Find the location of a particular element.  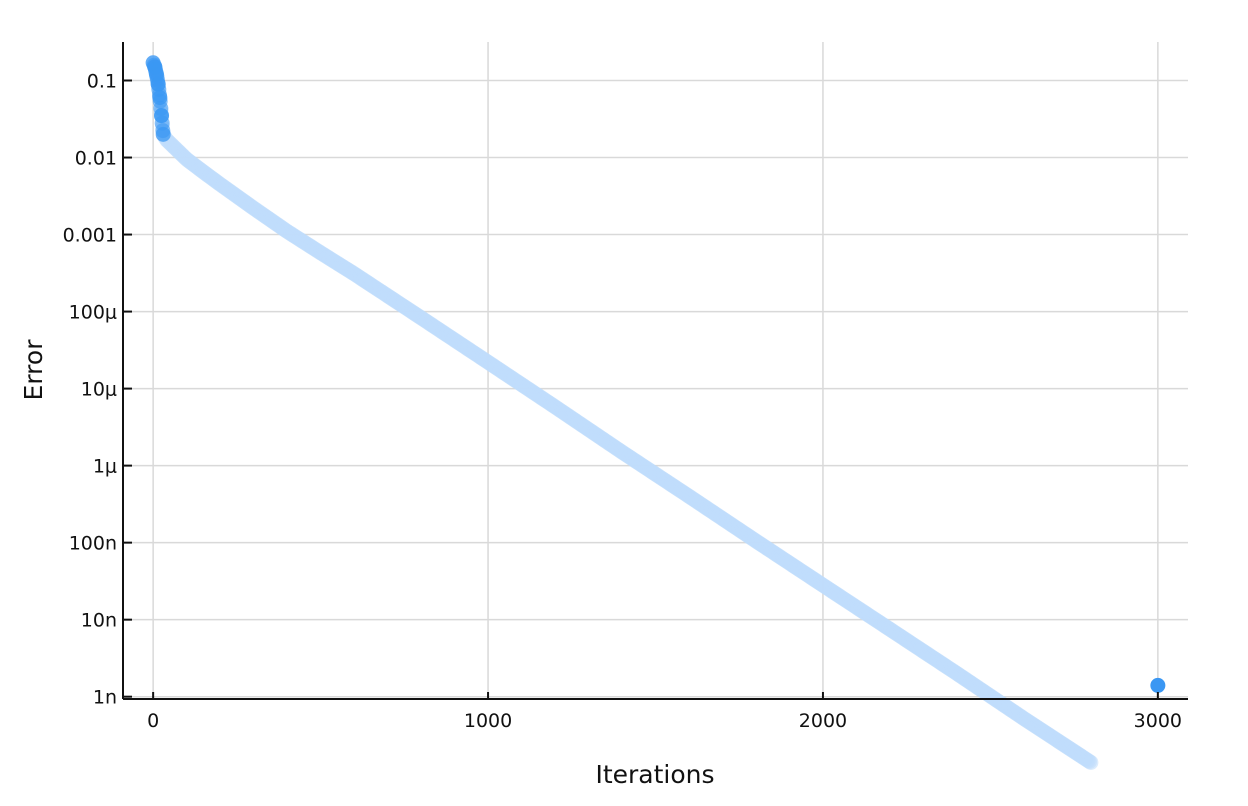

y-tick-label: 100μ is located at coordinates (93, 313).